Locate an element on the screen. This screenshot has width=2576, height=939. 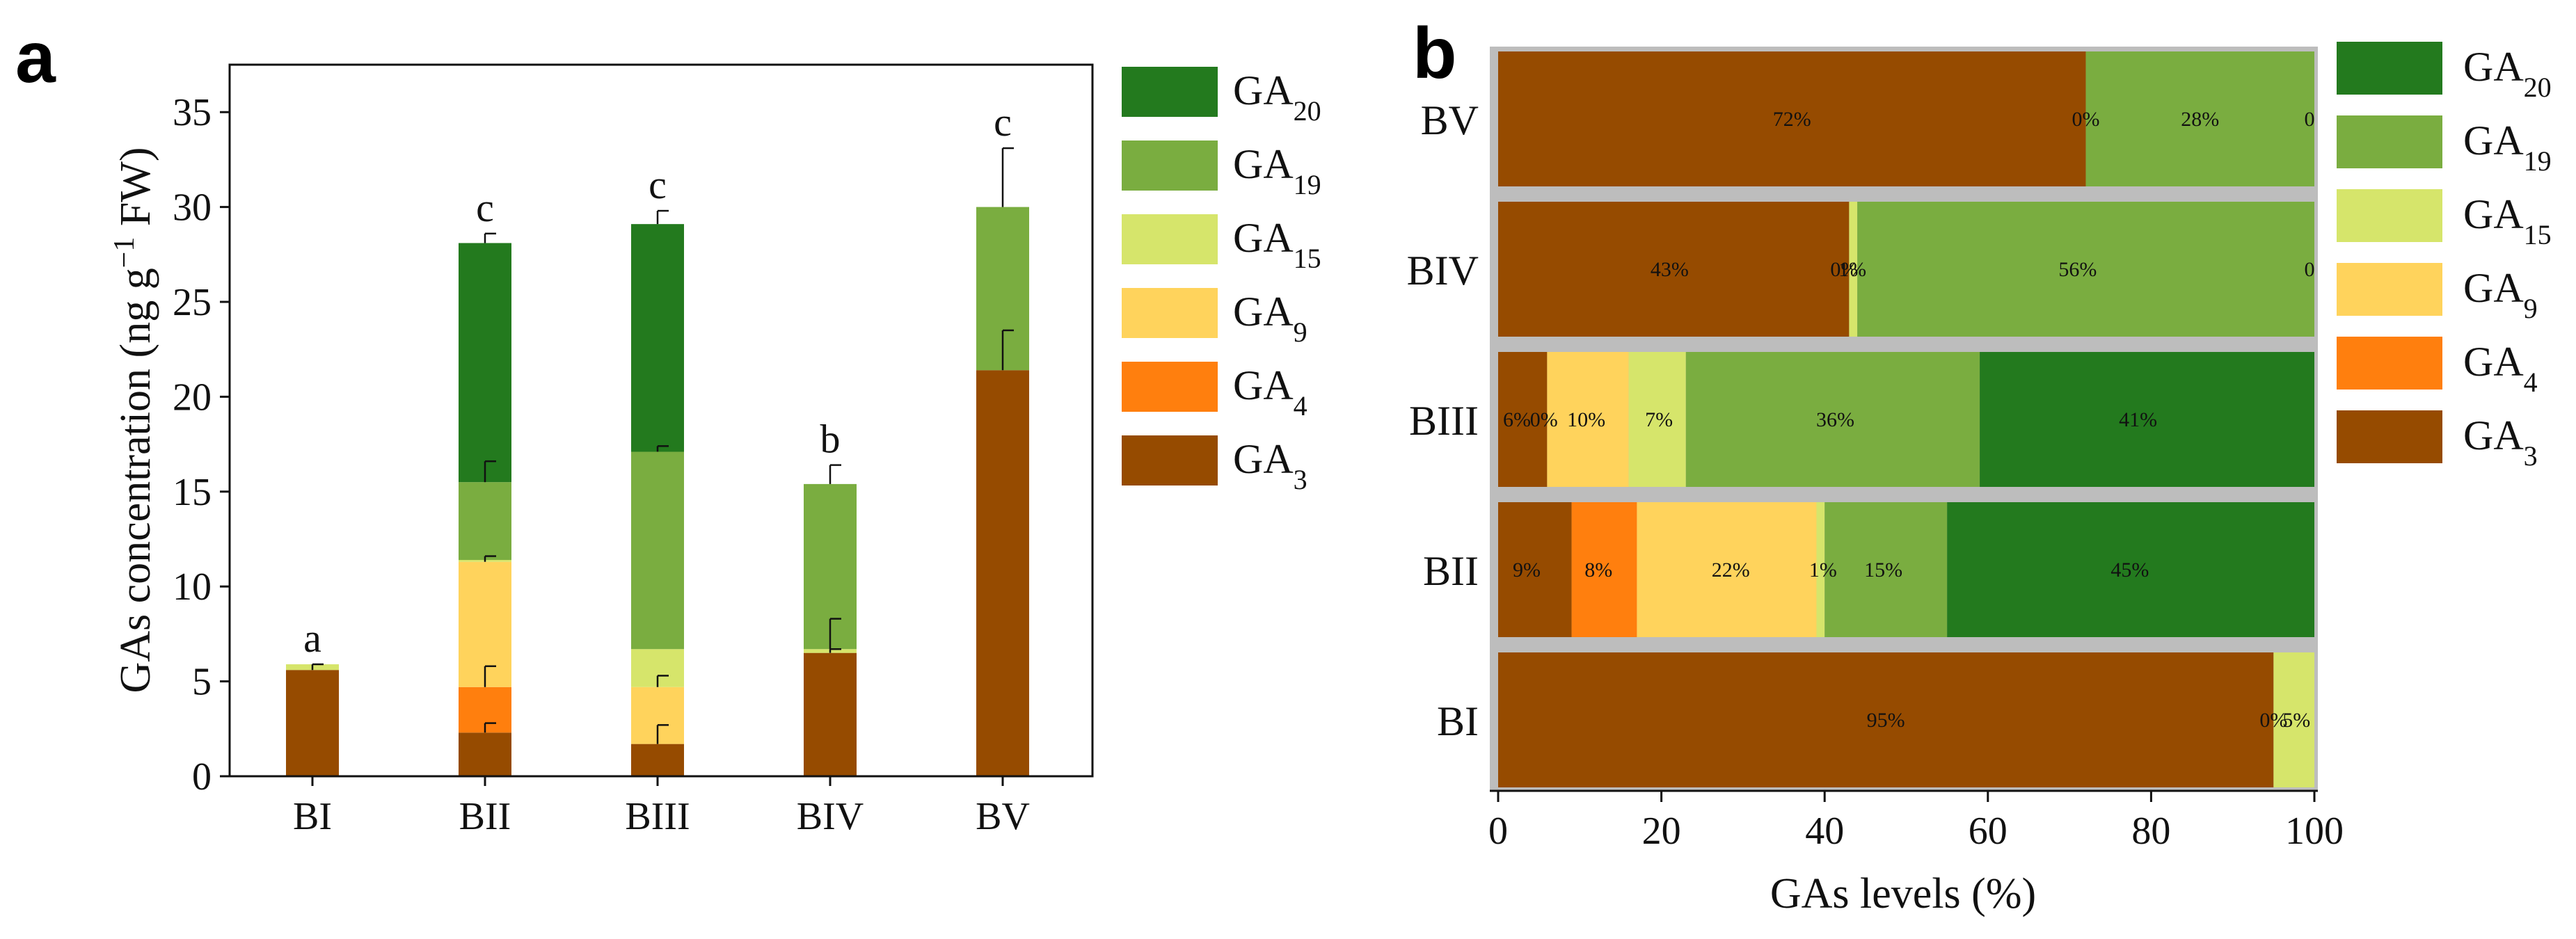
data-label-biv-3: 56% is located at coordinates (2077, 269).